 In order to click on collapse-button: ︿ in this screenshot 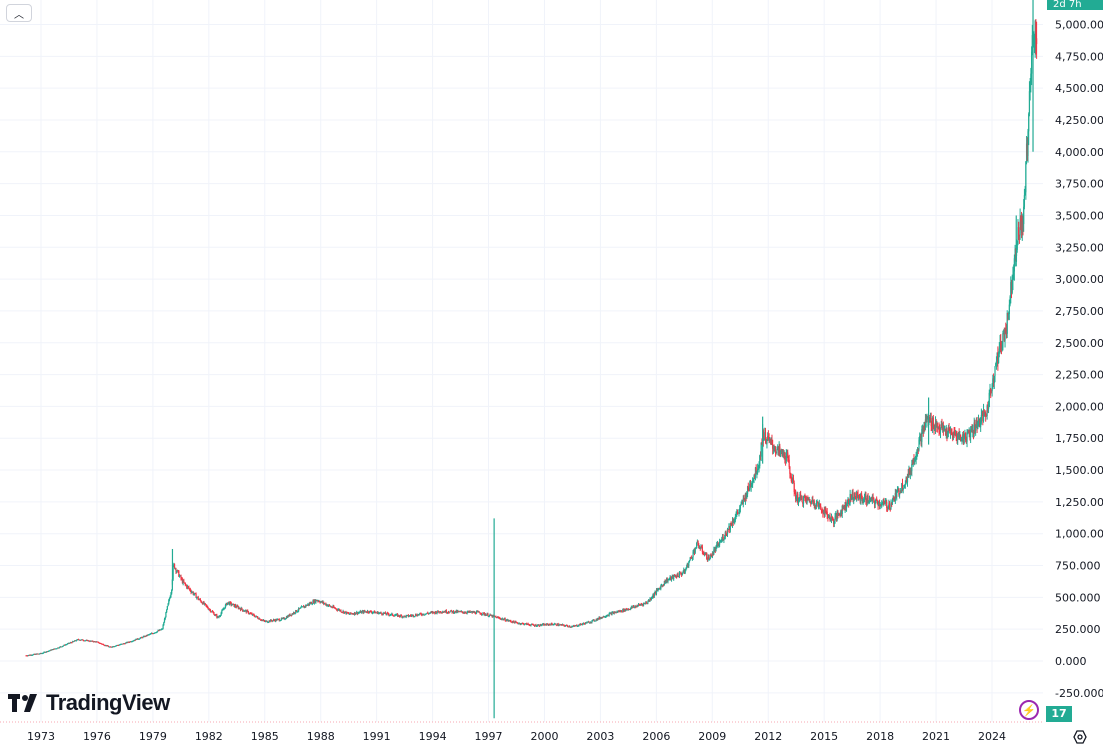, I will do `click(19, 13)`.